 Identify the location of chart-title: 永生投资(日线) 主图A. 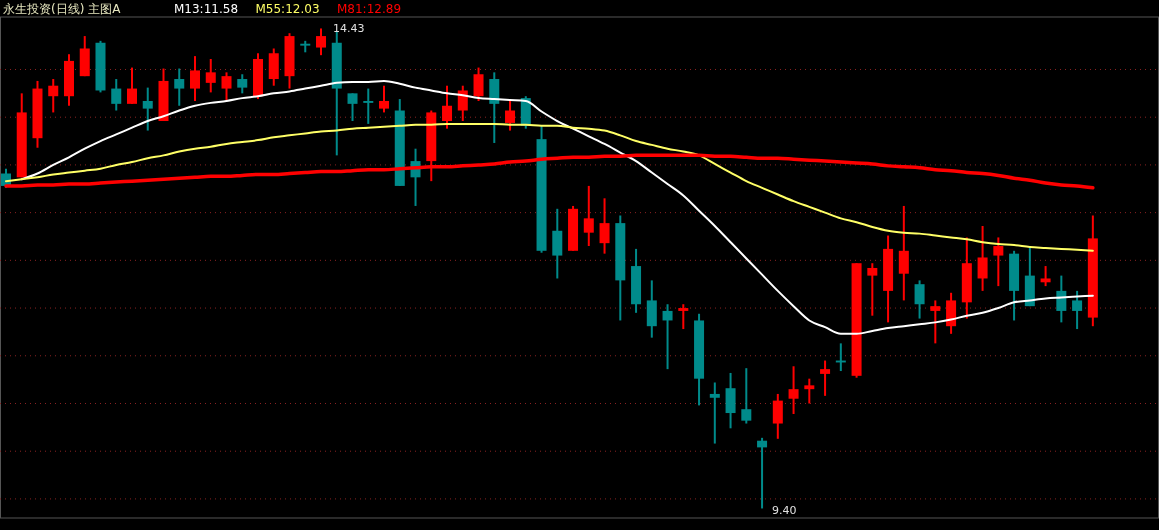
(62, 9).